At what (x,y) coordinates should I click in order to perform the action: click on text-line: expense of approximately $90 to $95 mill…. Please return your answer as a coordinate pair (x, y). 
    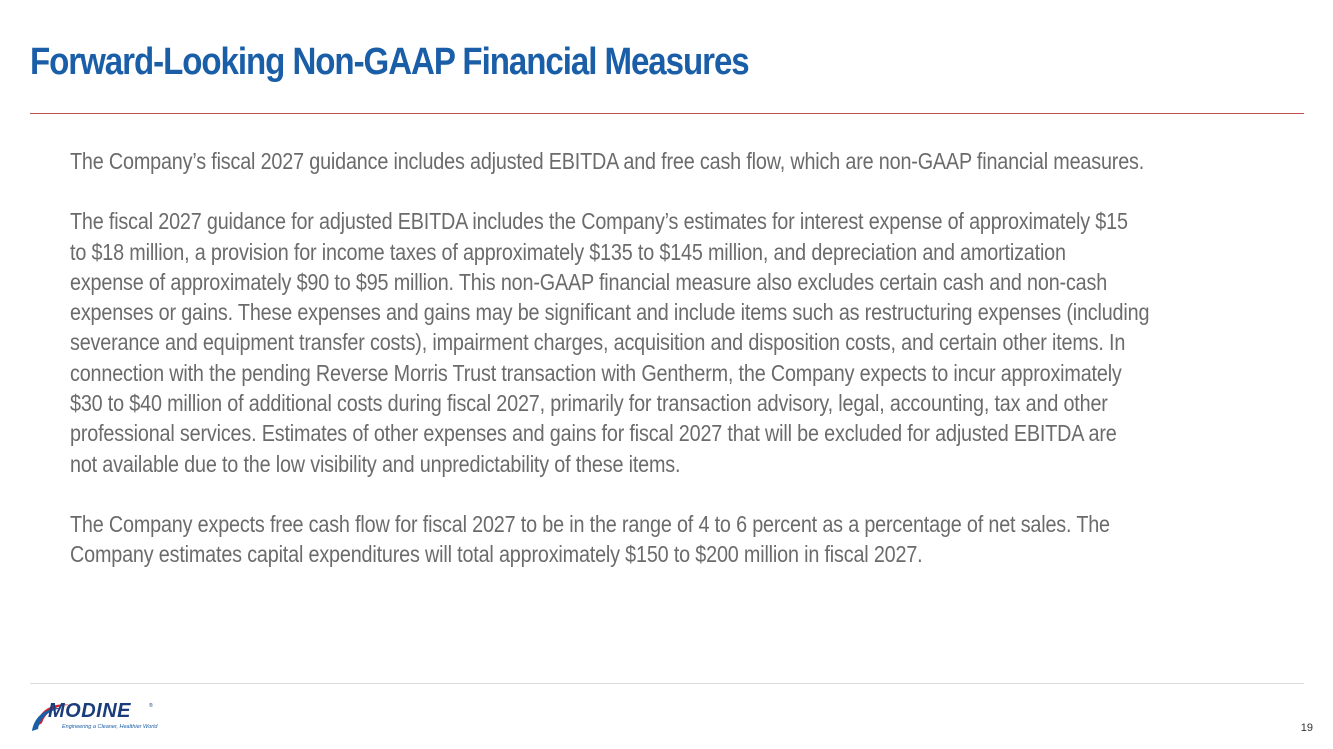
    Looking at the image, I should click on (589, 281).